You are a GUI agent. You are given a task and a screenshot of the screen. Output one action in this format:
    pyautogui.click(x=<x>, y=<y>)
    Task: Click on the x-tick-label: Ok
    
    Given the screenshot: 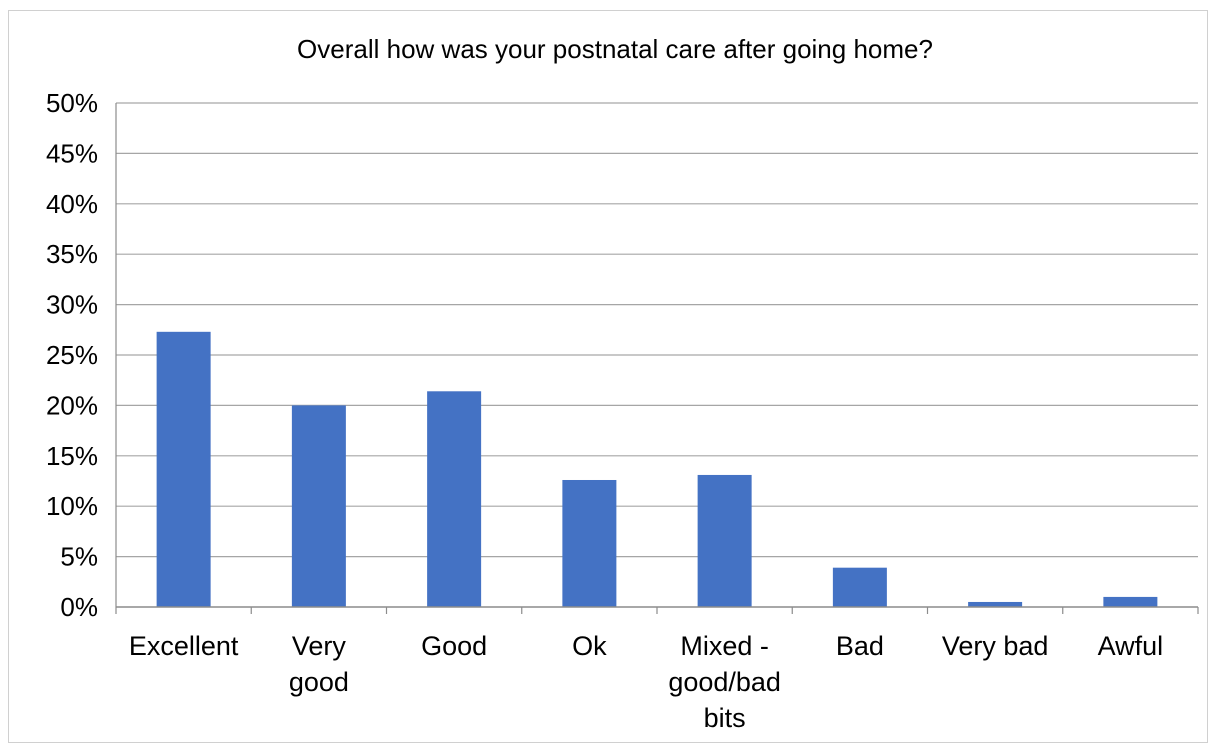 What is the action you would take?
    pyautogui.click(x=589, y=646)
    